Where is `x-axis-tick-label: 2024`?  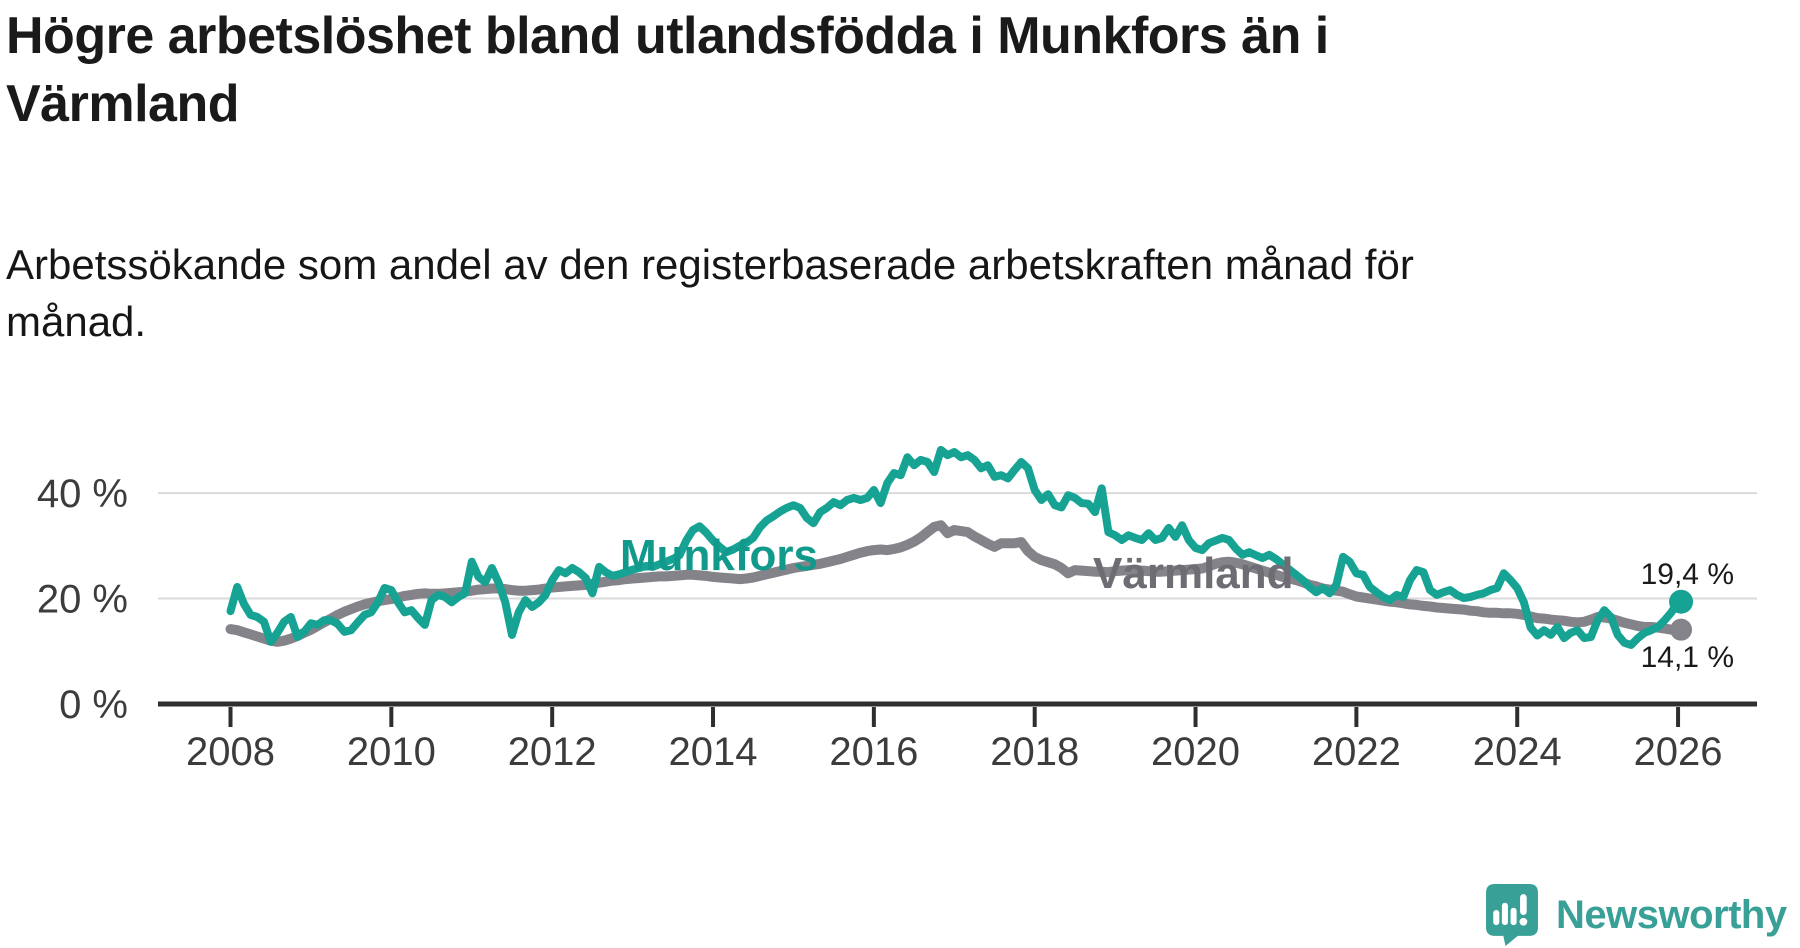 x-axis-tick-label: 2024 is located at coordinates (1517, 752).